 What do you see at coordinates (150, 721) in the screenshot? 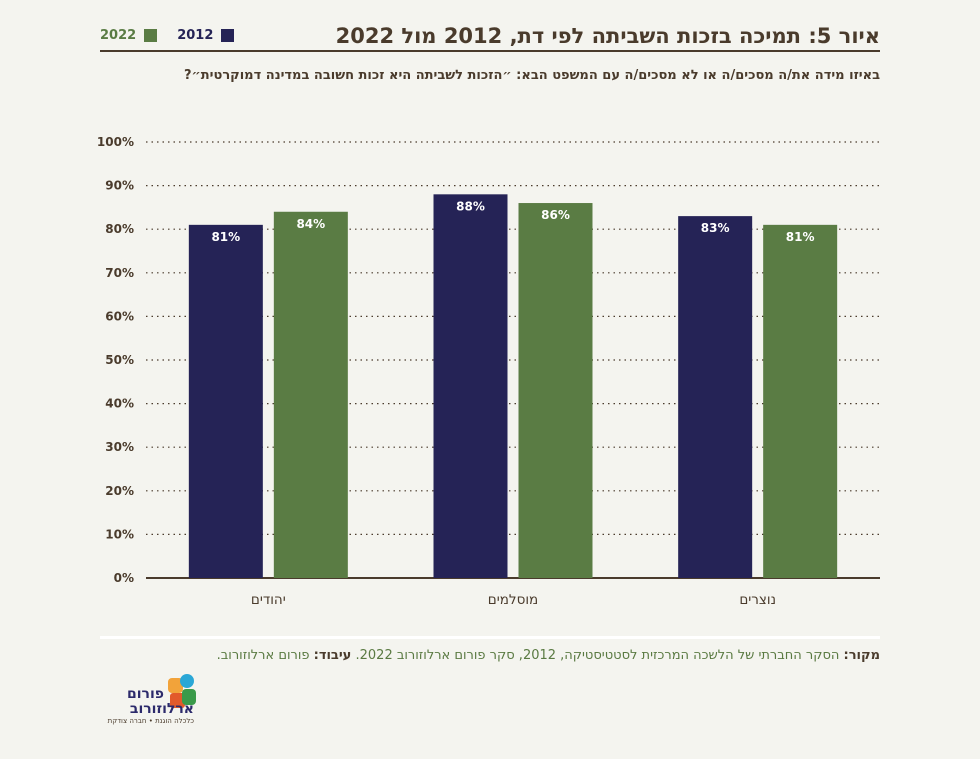
I see `logo-tagline: כלכלה הוגנת • חברה צודקת` at bounding box center [150, 721].